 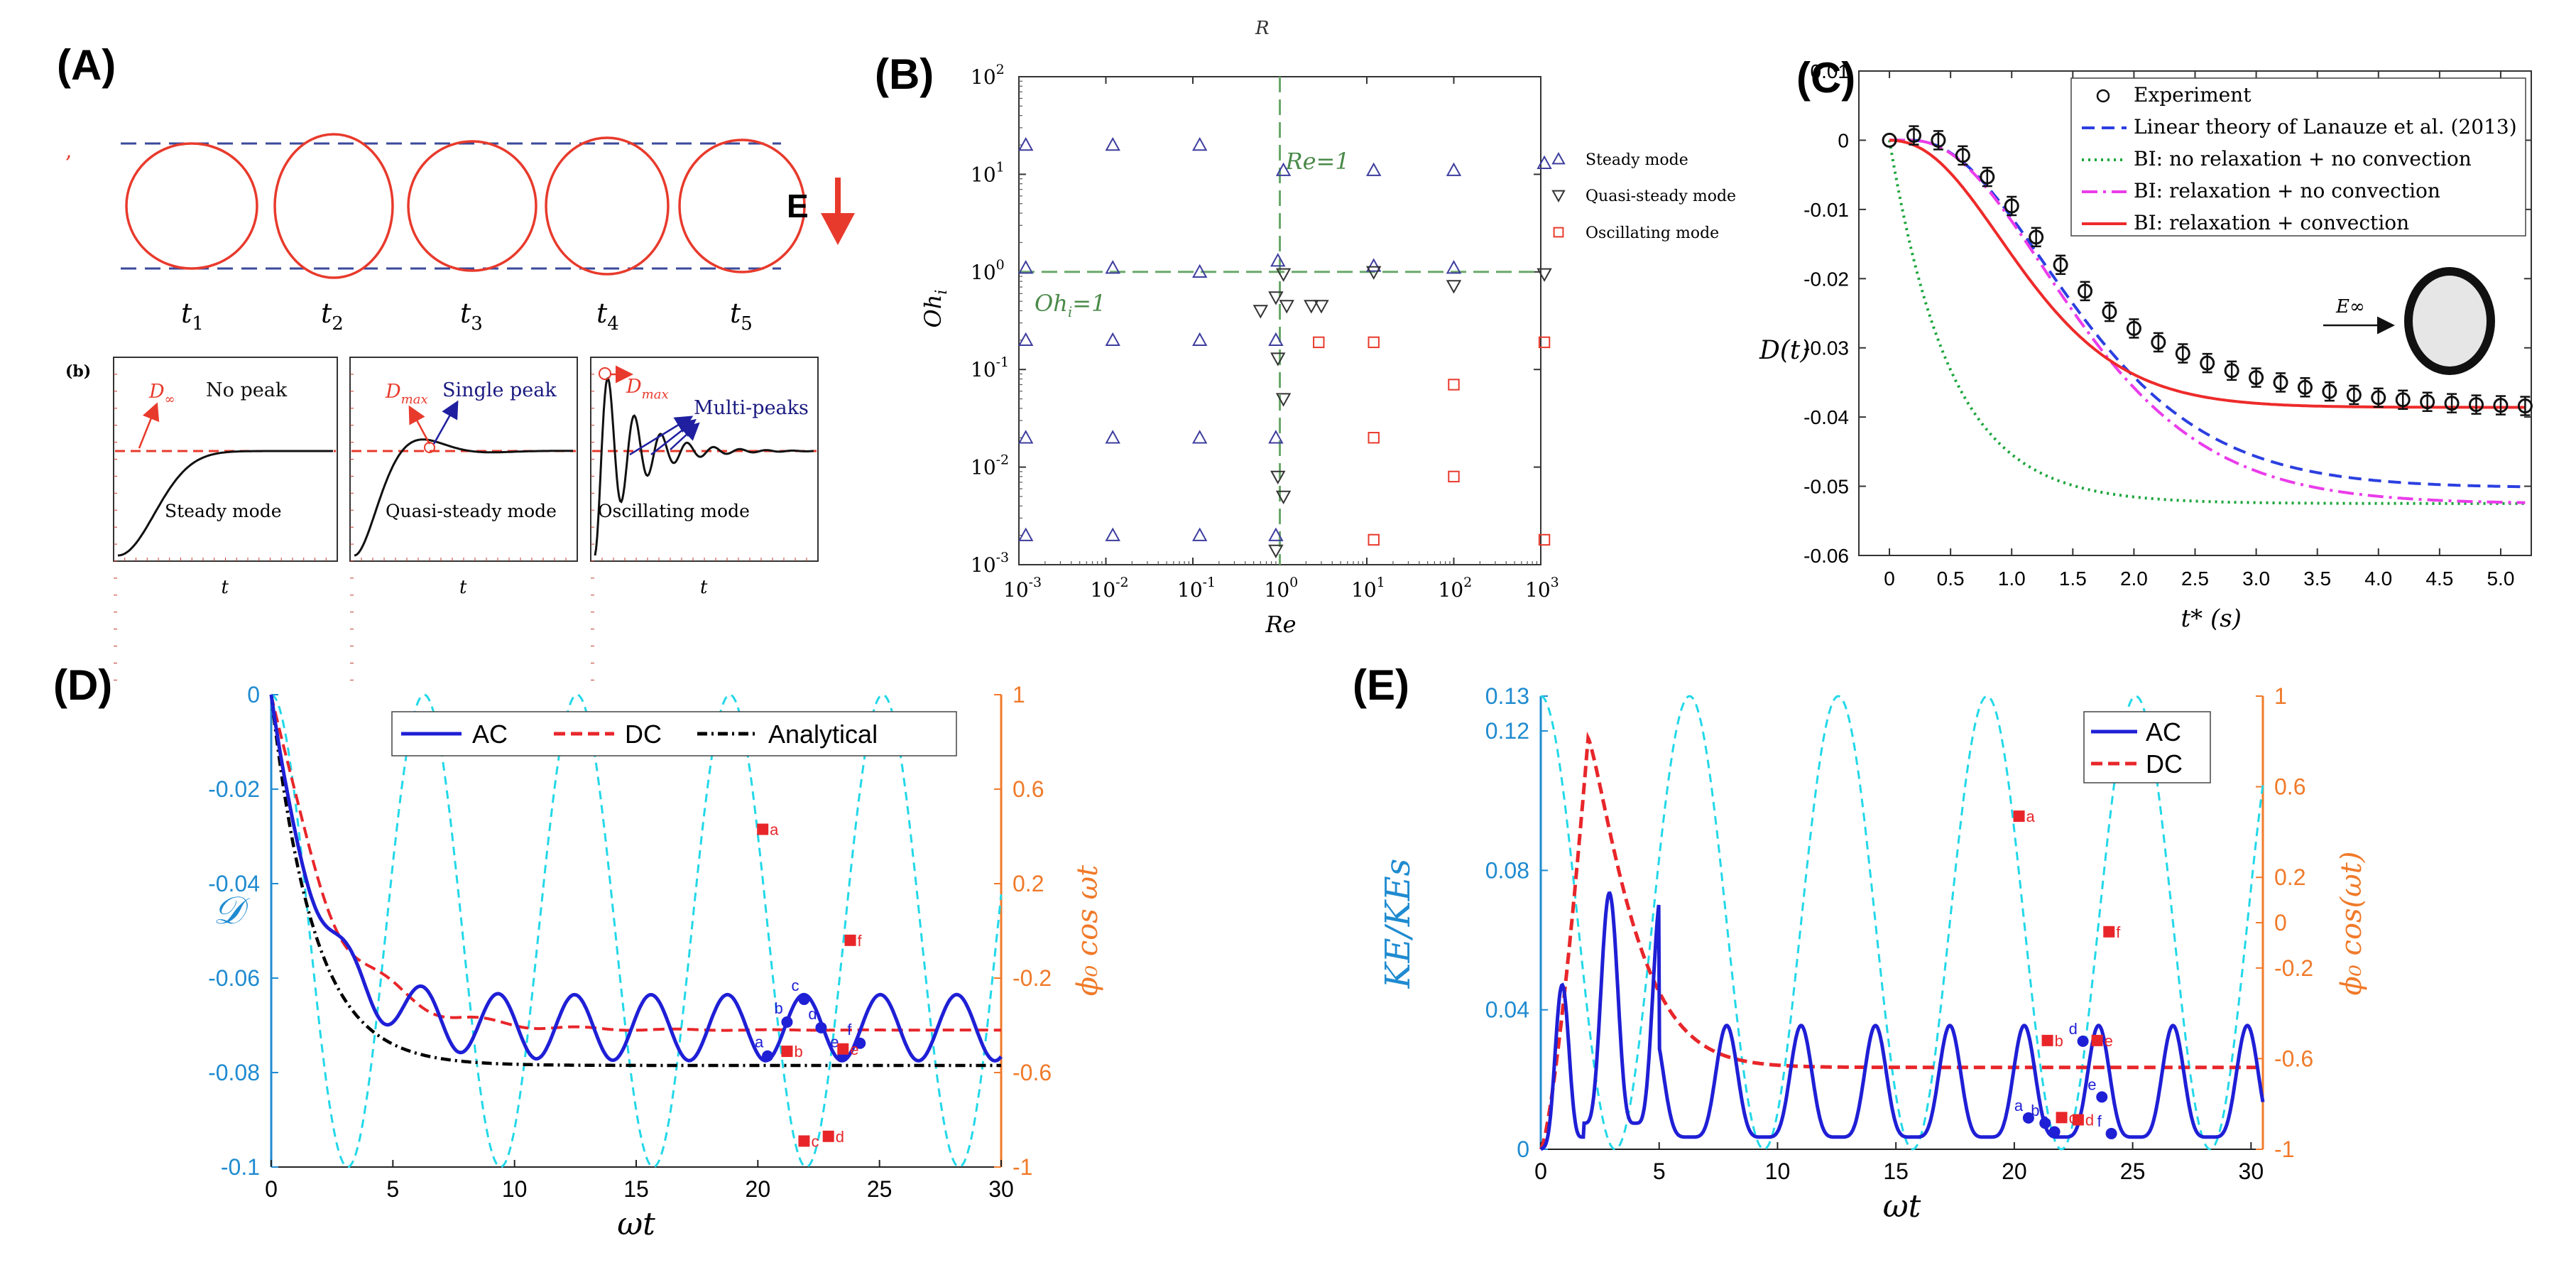 I want to click on y-tick-label: 0.01, so click(x=1830, y=71).